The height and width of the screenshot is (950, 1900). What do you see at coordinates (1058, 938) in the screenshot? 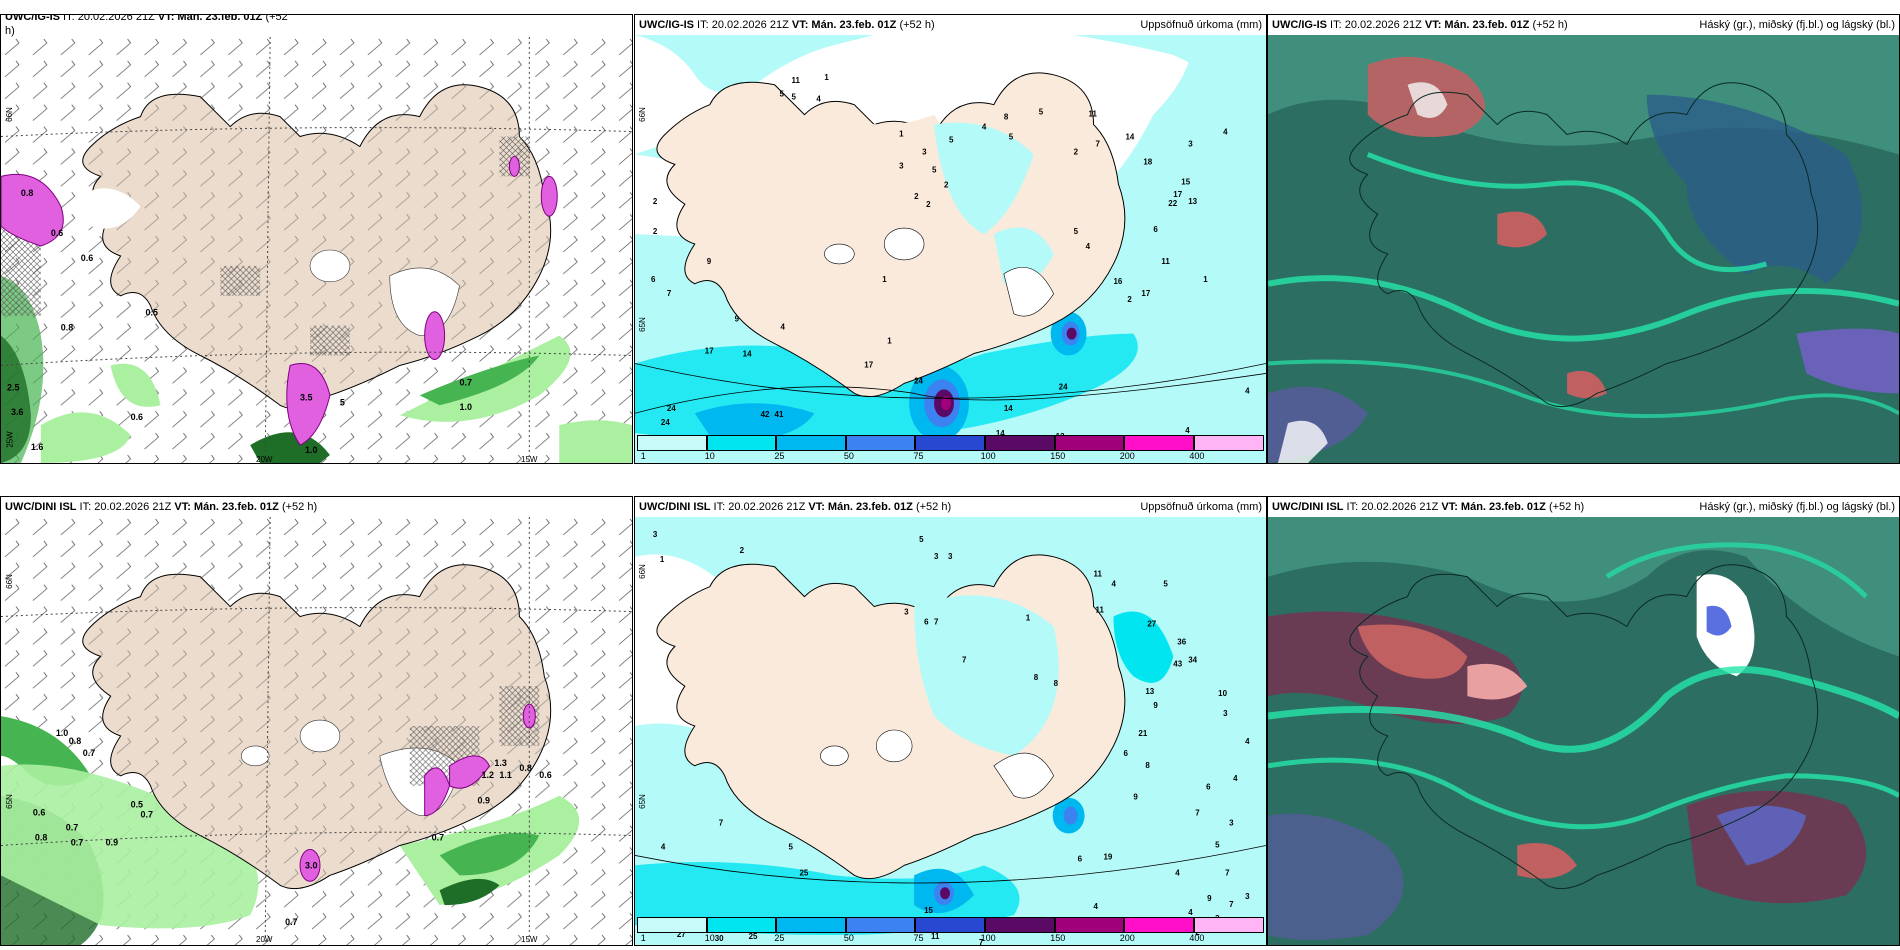
I see `colorbar-tick: 150` at bounding box center [1058, 938].